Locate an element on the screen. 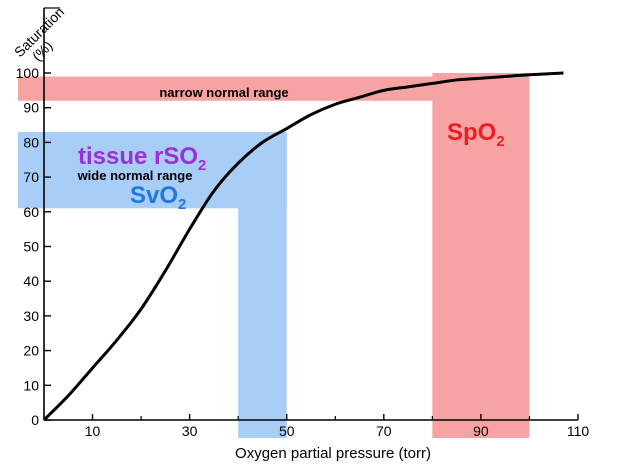 This screenshot has width=619, height=474. x-tick-label: 90 is located at coordinates (481, 431).